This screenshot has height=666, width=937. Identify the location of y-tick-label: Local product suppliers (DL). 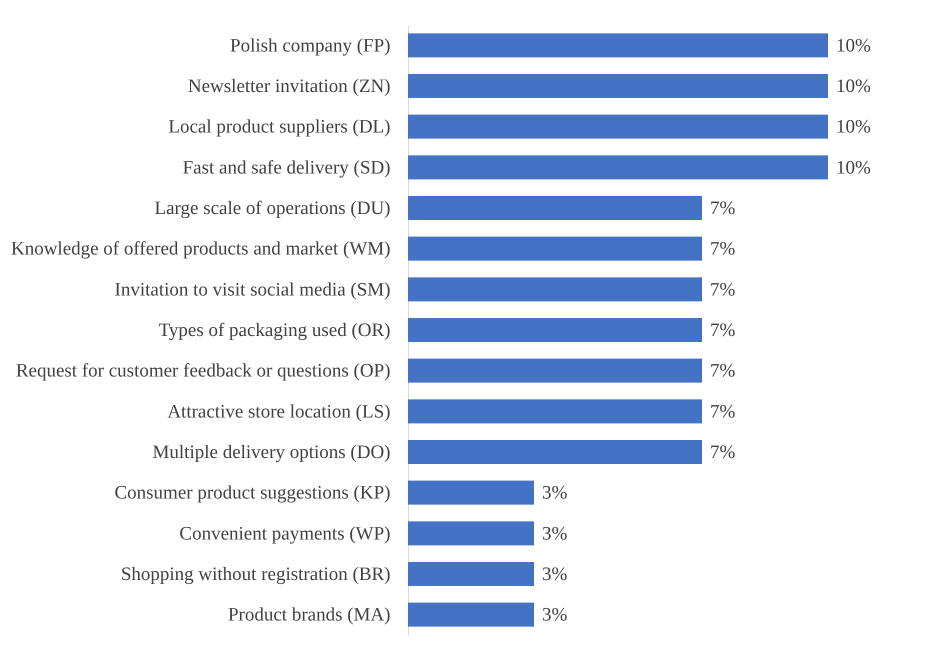
(279, 127).